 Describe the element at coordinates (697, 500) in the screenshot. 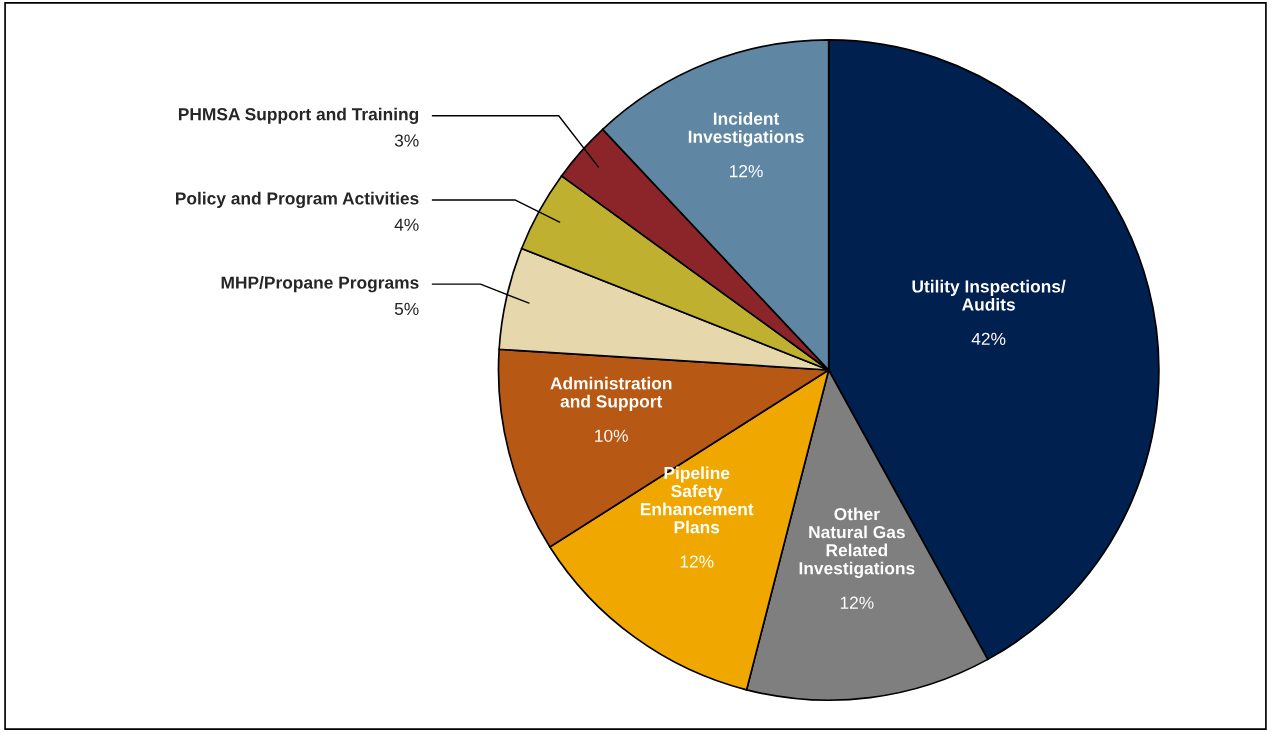

I see `slice-label: Pipeline Safety Enhancement Plans` at that location.